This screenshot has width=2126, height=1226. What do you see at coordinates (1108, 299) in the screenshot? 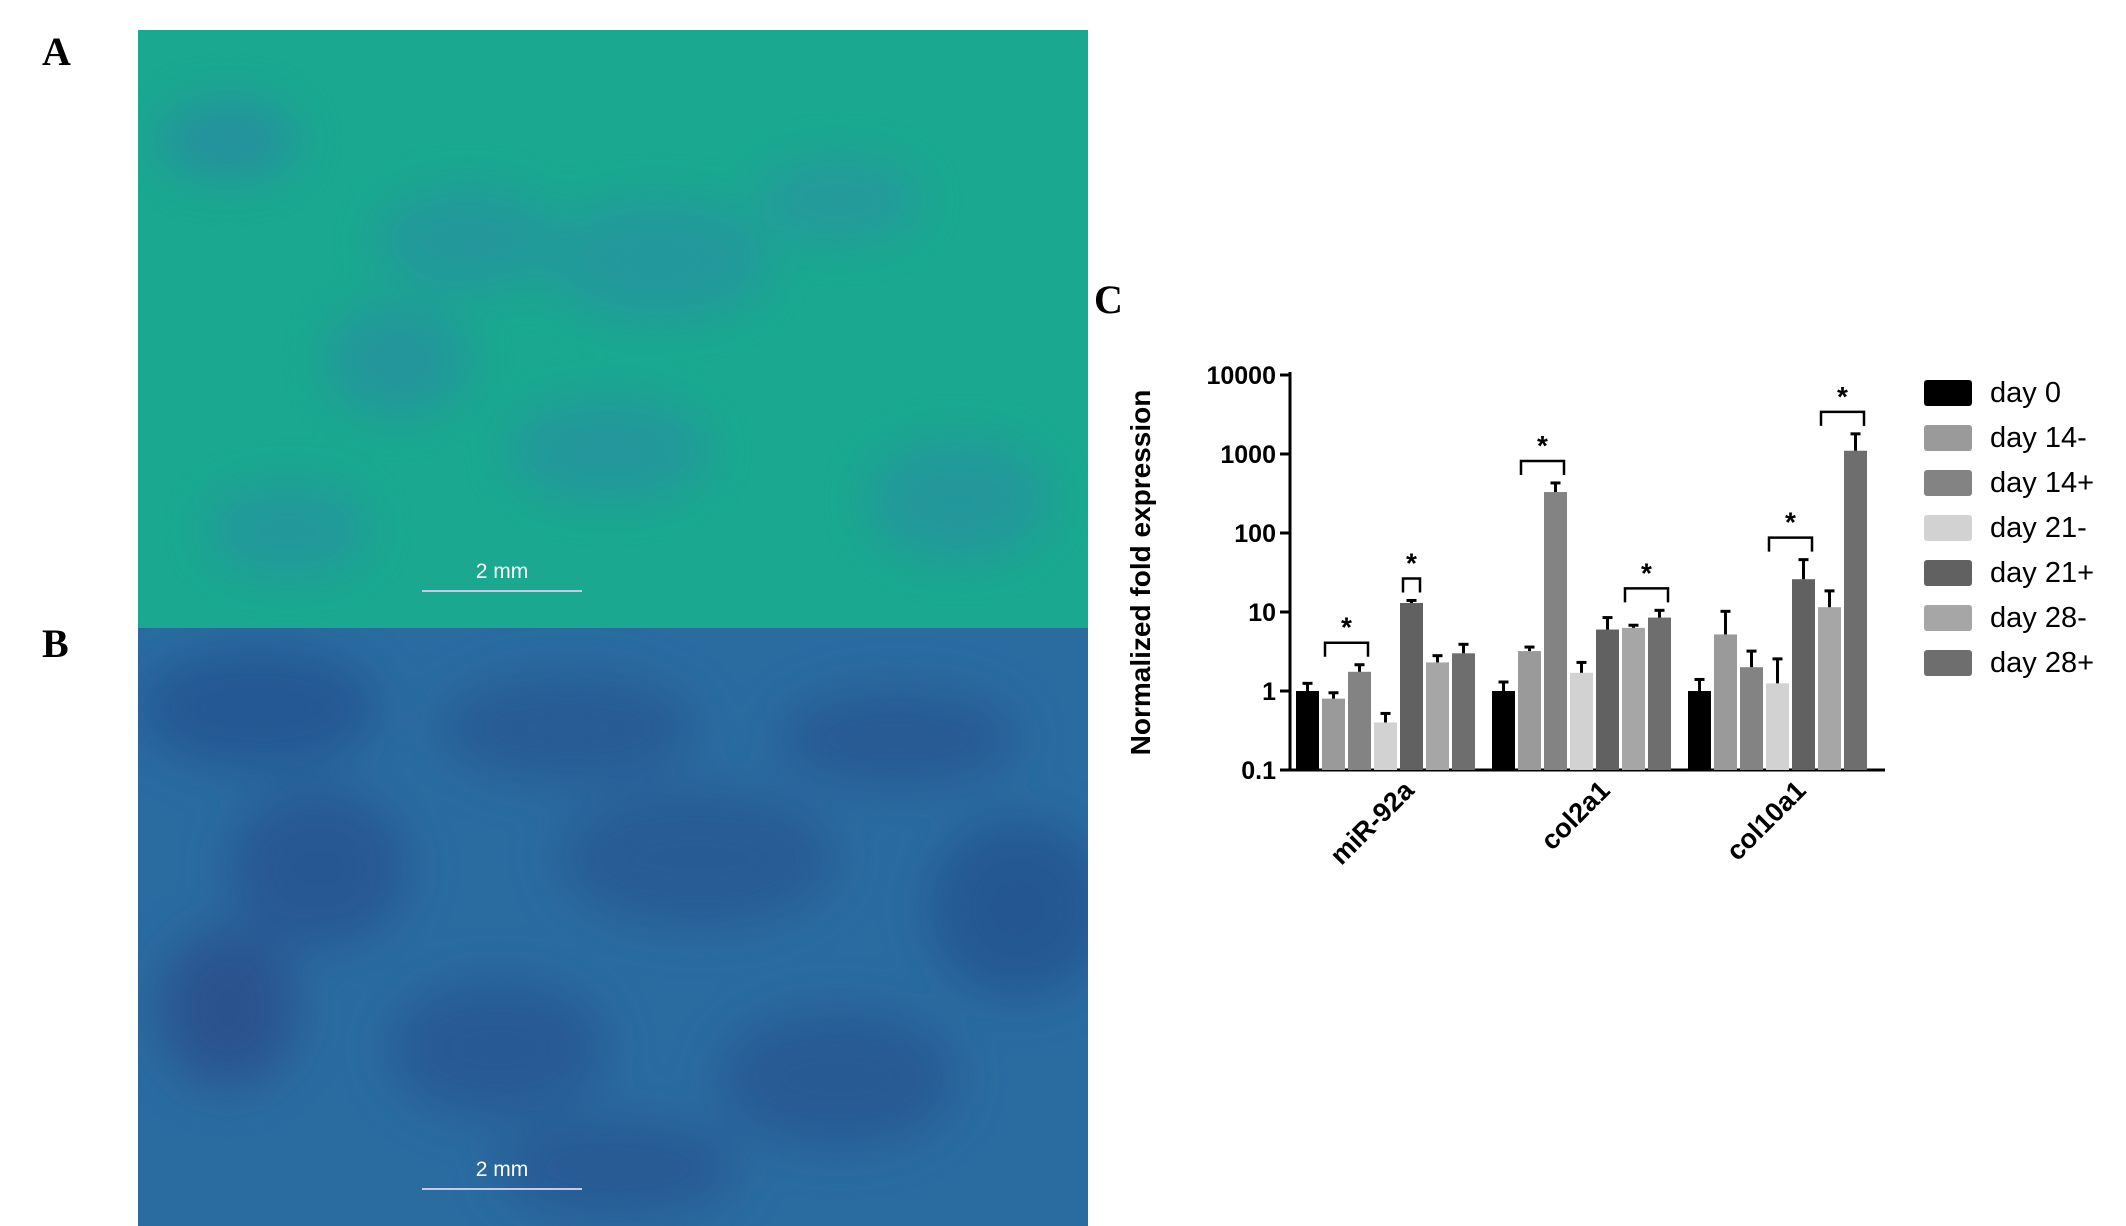
I see `panel-c-letter: C` at bounding box center [1108, 299].